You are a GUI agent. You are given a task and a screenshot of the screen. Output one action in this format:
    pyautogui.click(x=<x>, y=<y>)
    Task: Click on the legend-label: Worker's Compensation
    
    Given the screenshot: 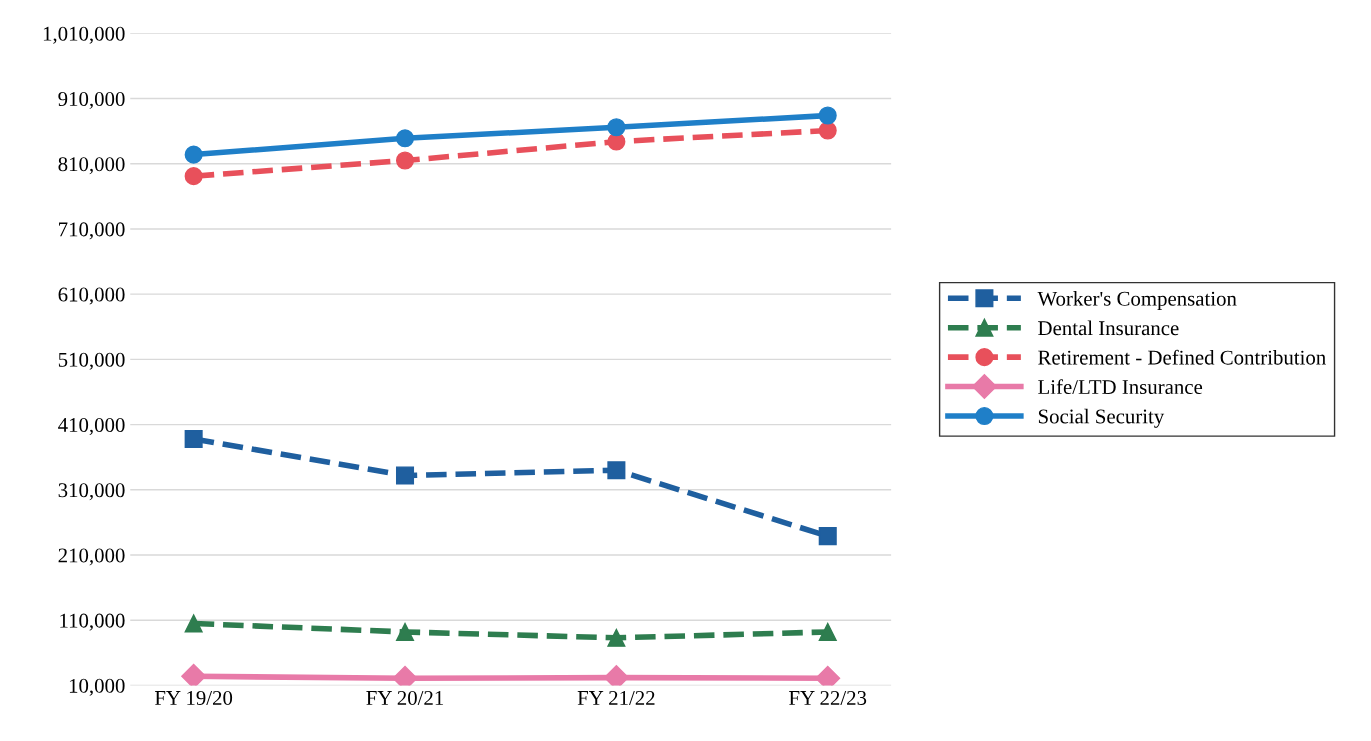 What is the action you would take?
    pyautogui.click(x=1137, y=300)
    